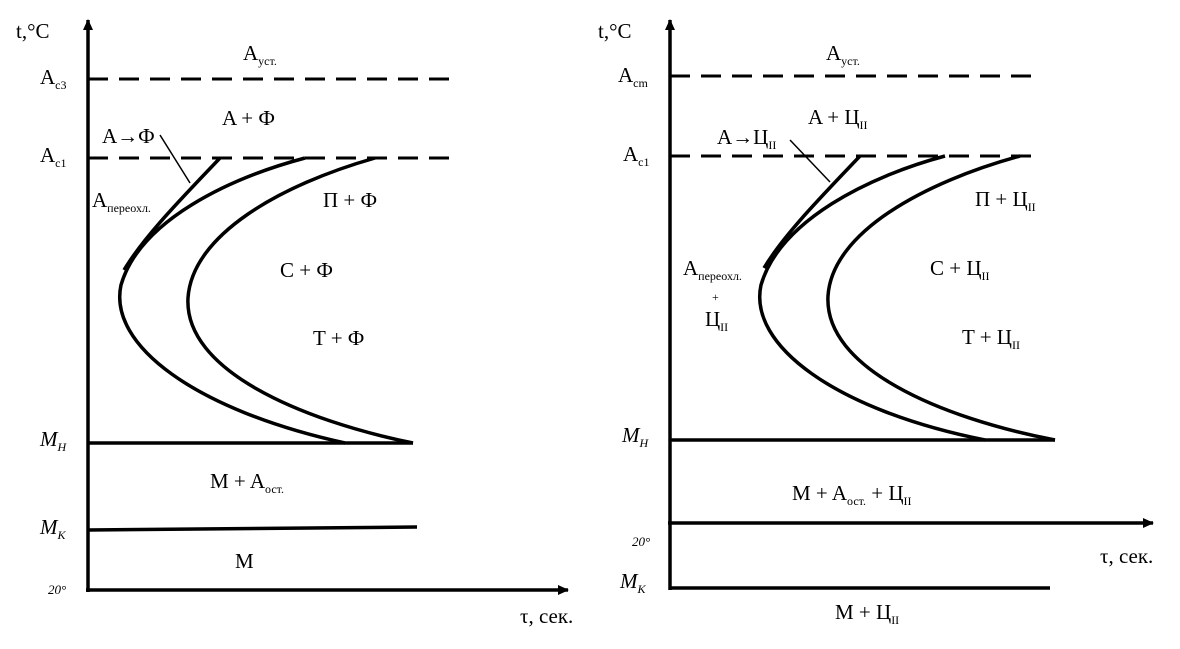  I want to click on label: M + Aост., so click(247, 482).